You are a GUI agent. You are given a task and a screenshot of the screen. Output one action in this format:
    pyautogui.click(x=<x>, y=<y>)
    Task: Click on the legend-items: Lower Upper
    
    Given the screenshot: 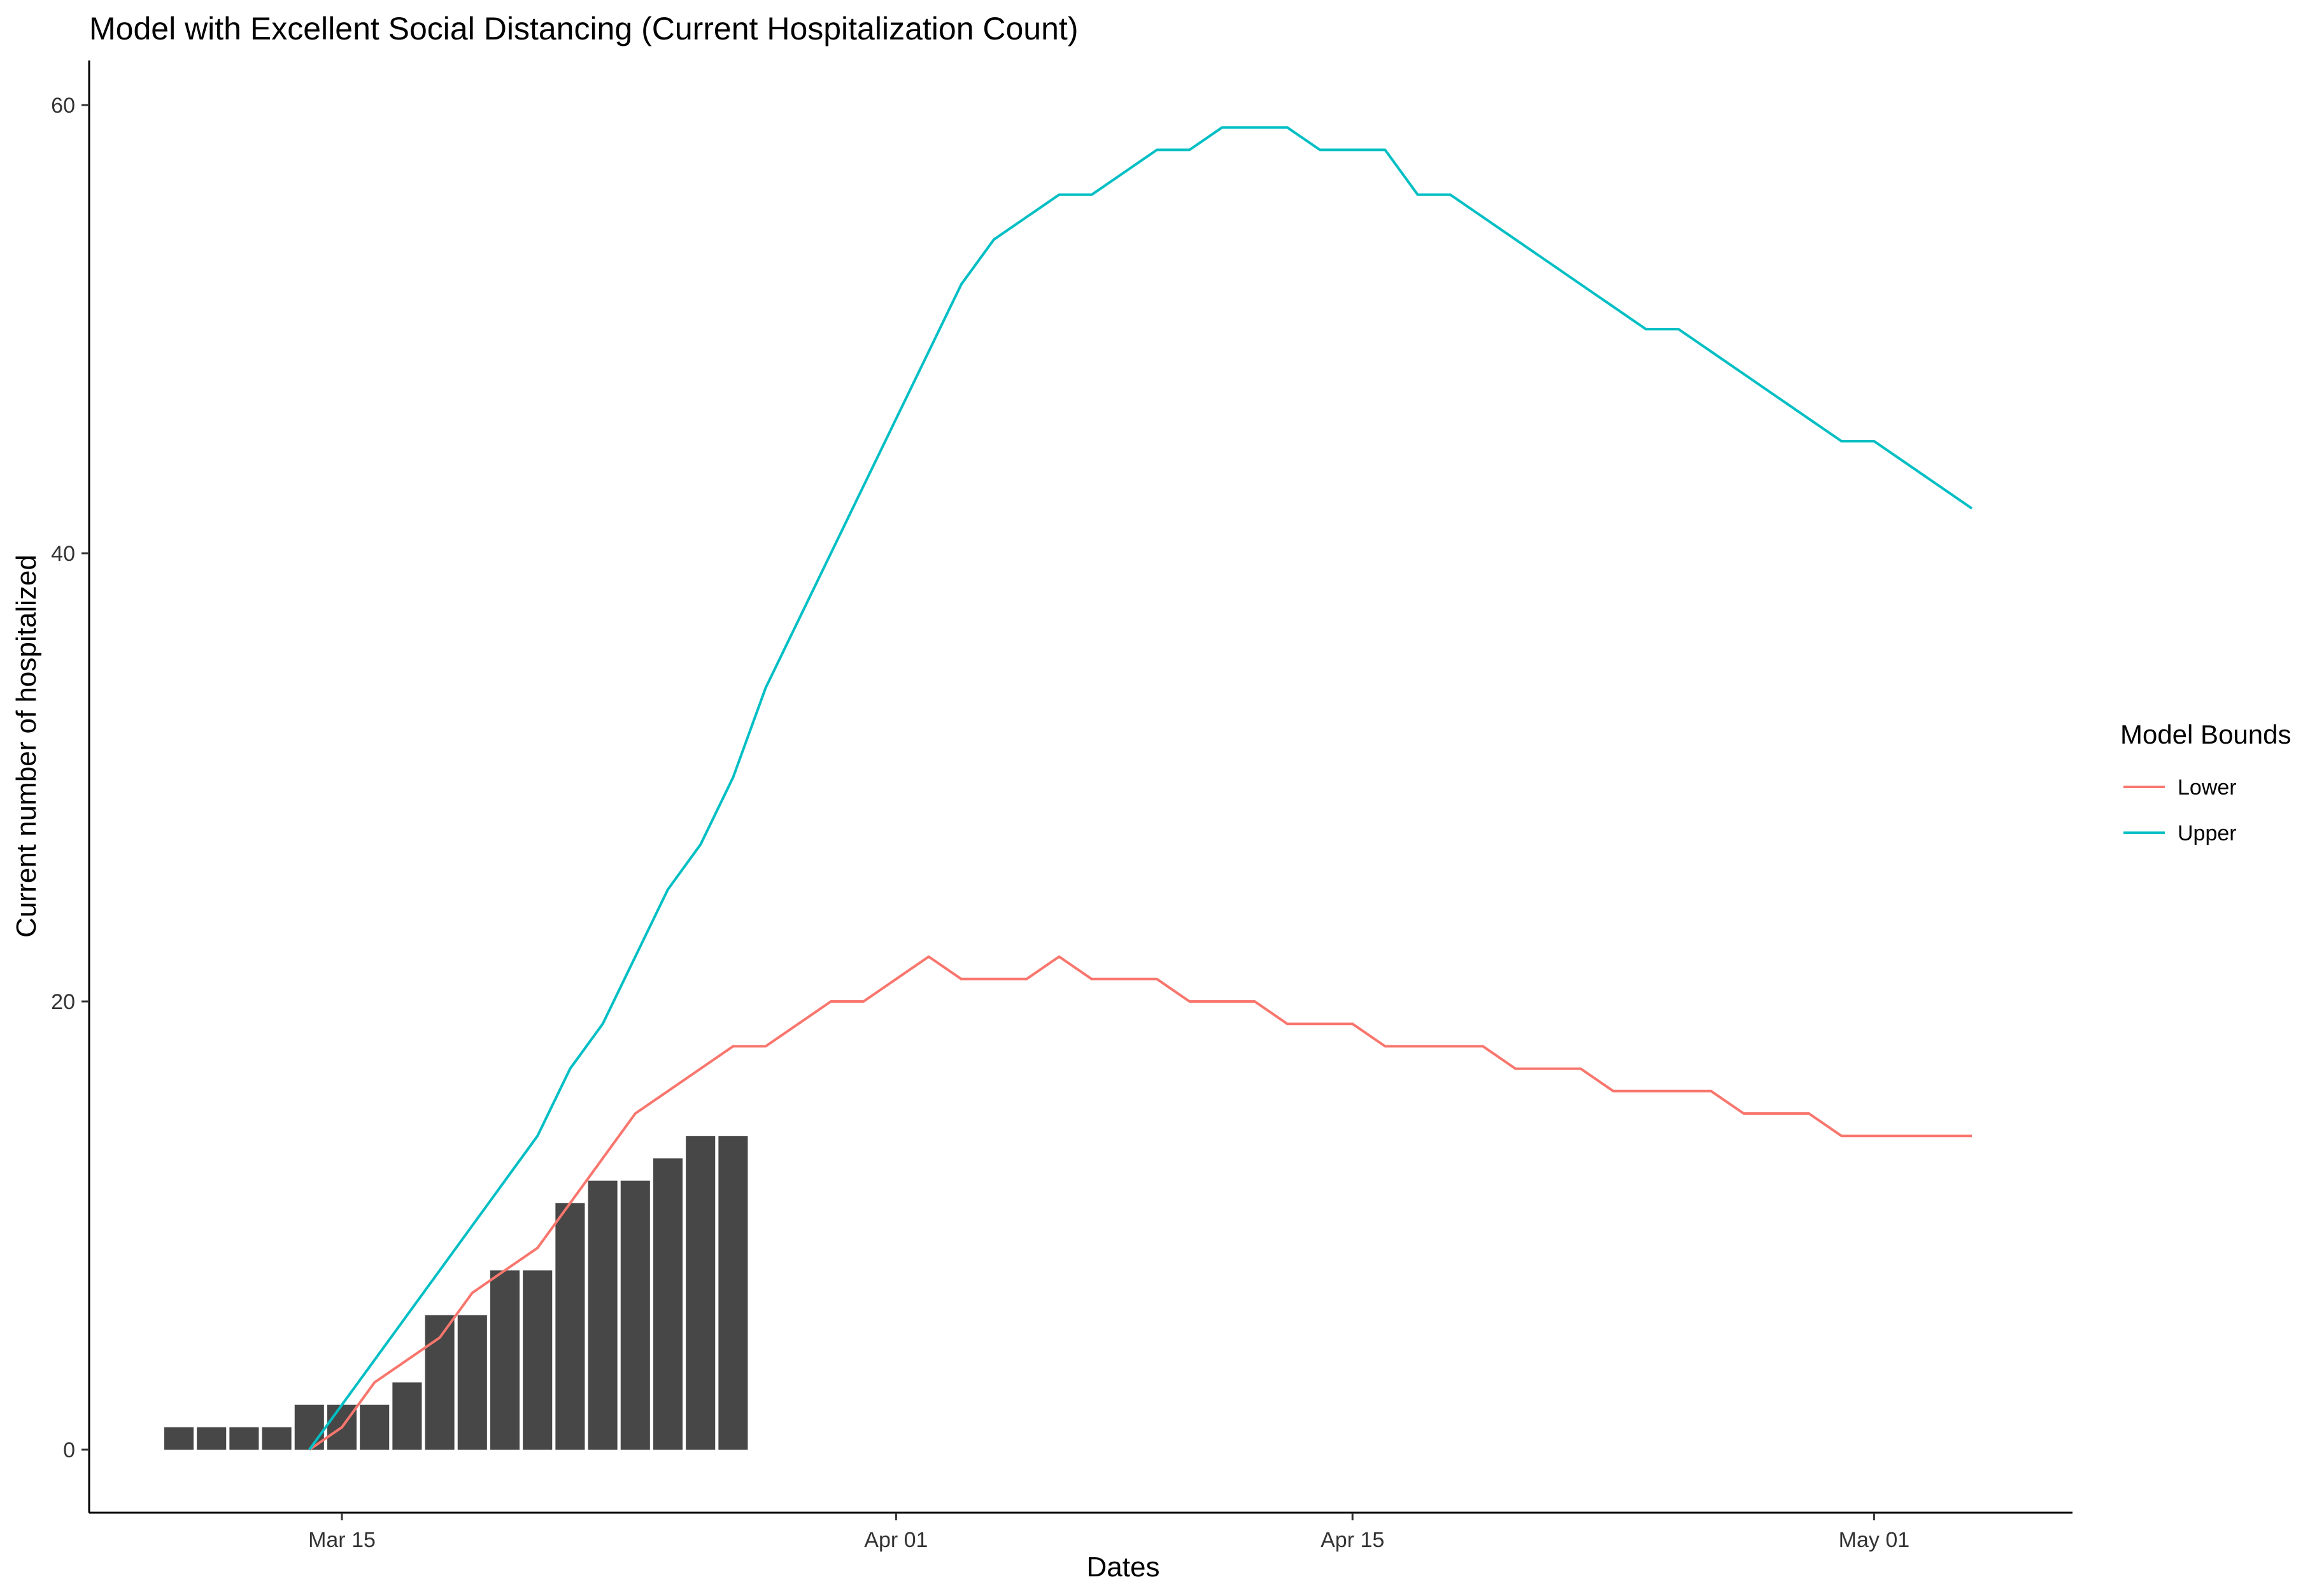 What is the action you would take?
    pyautogui.click(x=2180, y=810)
    